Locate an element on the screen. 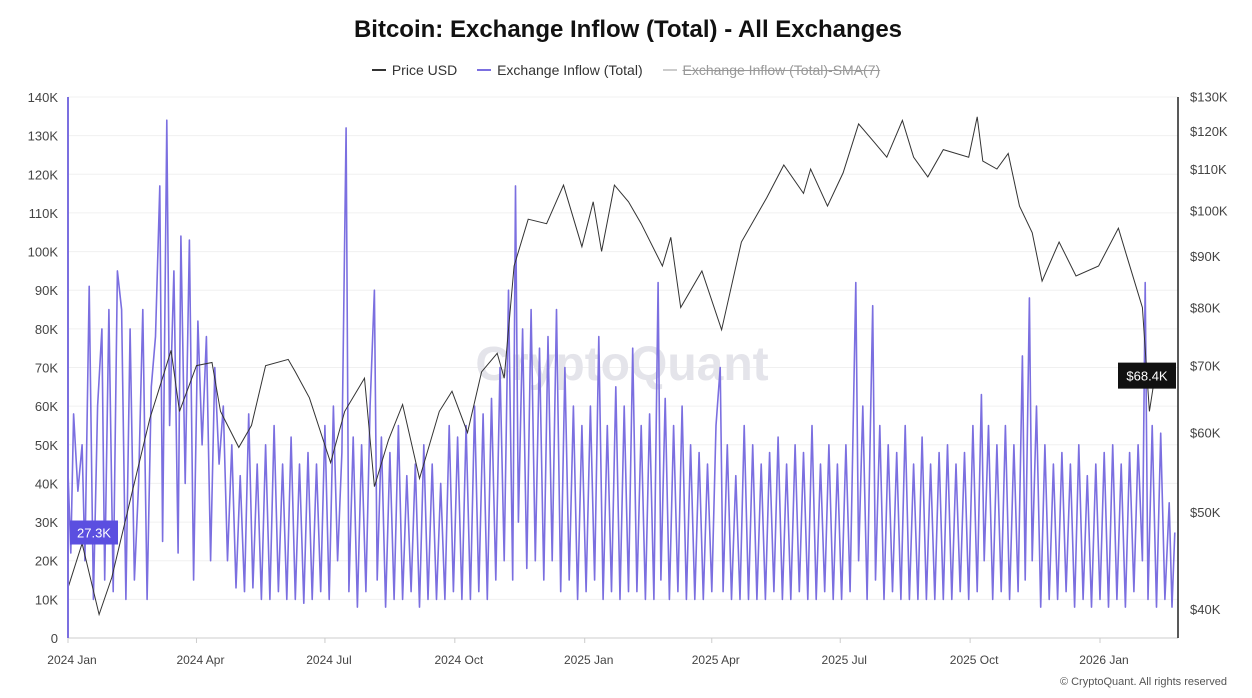 The width and height of the screenshot is (1252, 698). left-tick-label: 110K is located at coordinates (44, 213).